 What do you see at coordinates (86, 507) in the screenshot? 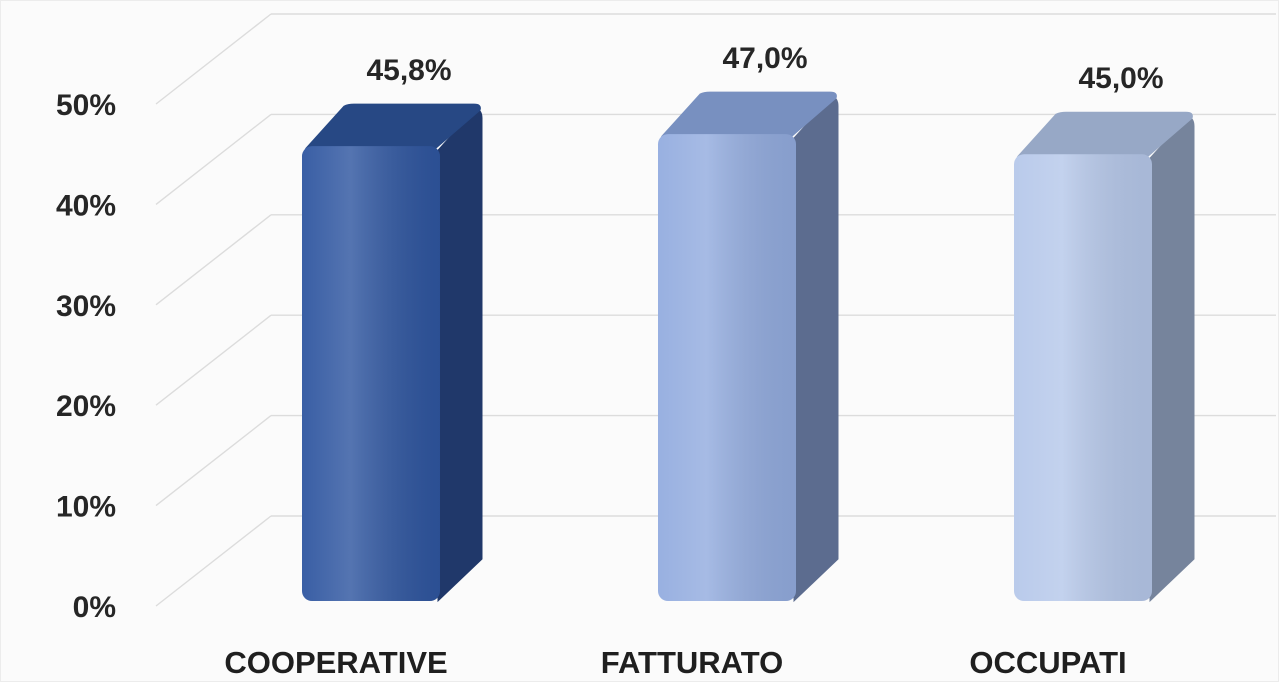
I see `y-tick-label: 10%` at bounding box center [86, 507].